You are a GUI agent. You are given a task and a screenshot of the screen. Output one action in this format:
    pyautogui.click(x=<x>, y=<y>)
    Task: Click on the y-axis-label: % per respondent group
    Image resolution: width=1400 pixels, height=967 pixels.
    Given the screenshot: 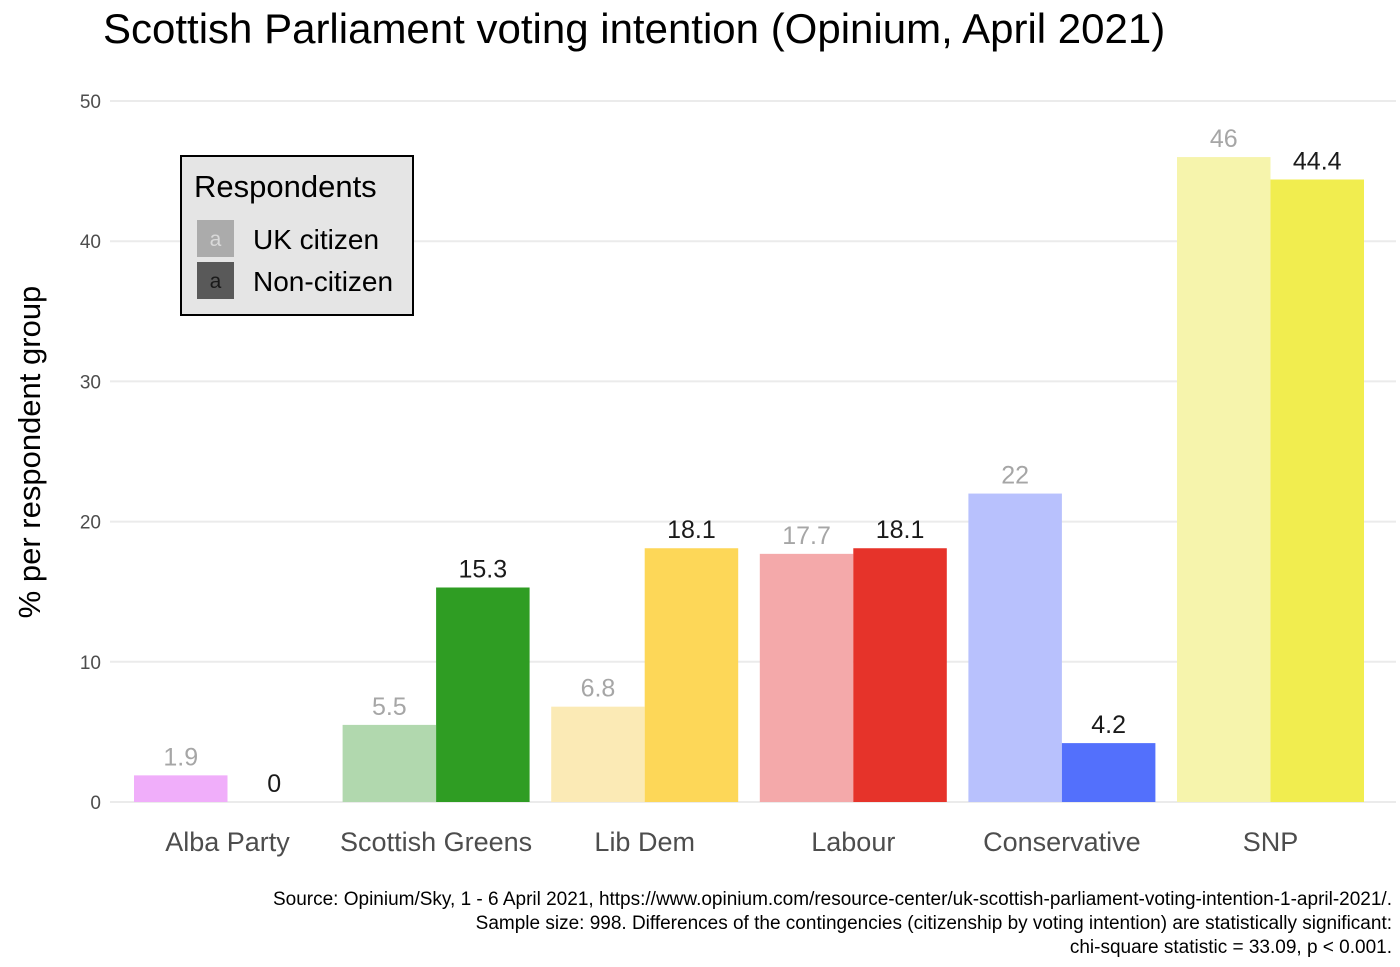 What is the action you would take?
    pyautogui.click(x=29, y=452)
    